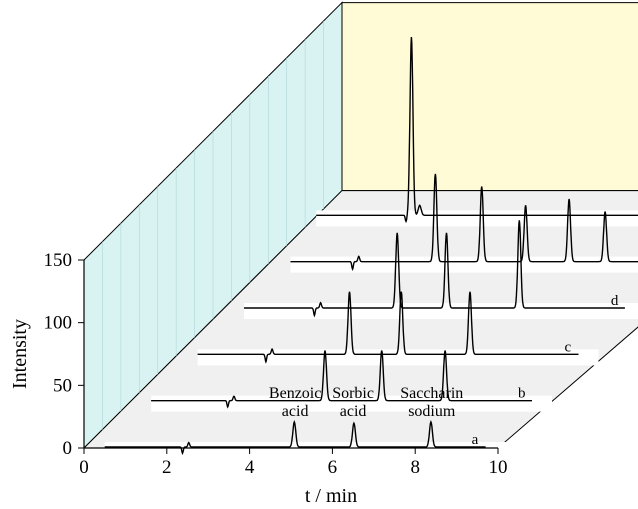  What do you see at coordinates (567, 347) in the screenshot?
I see `series-label-c: c` at bounding box center [567, 347].